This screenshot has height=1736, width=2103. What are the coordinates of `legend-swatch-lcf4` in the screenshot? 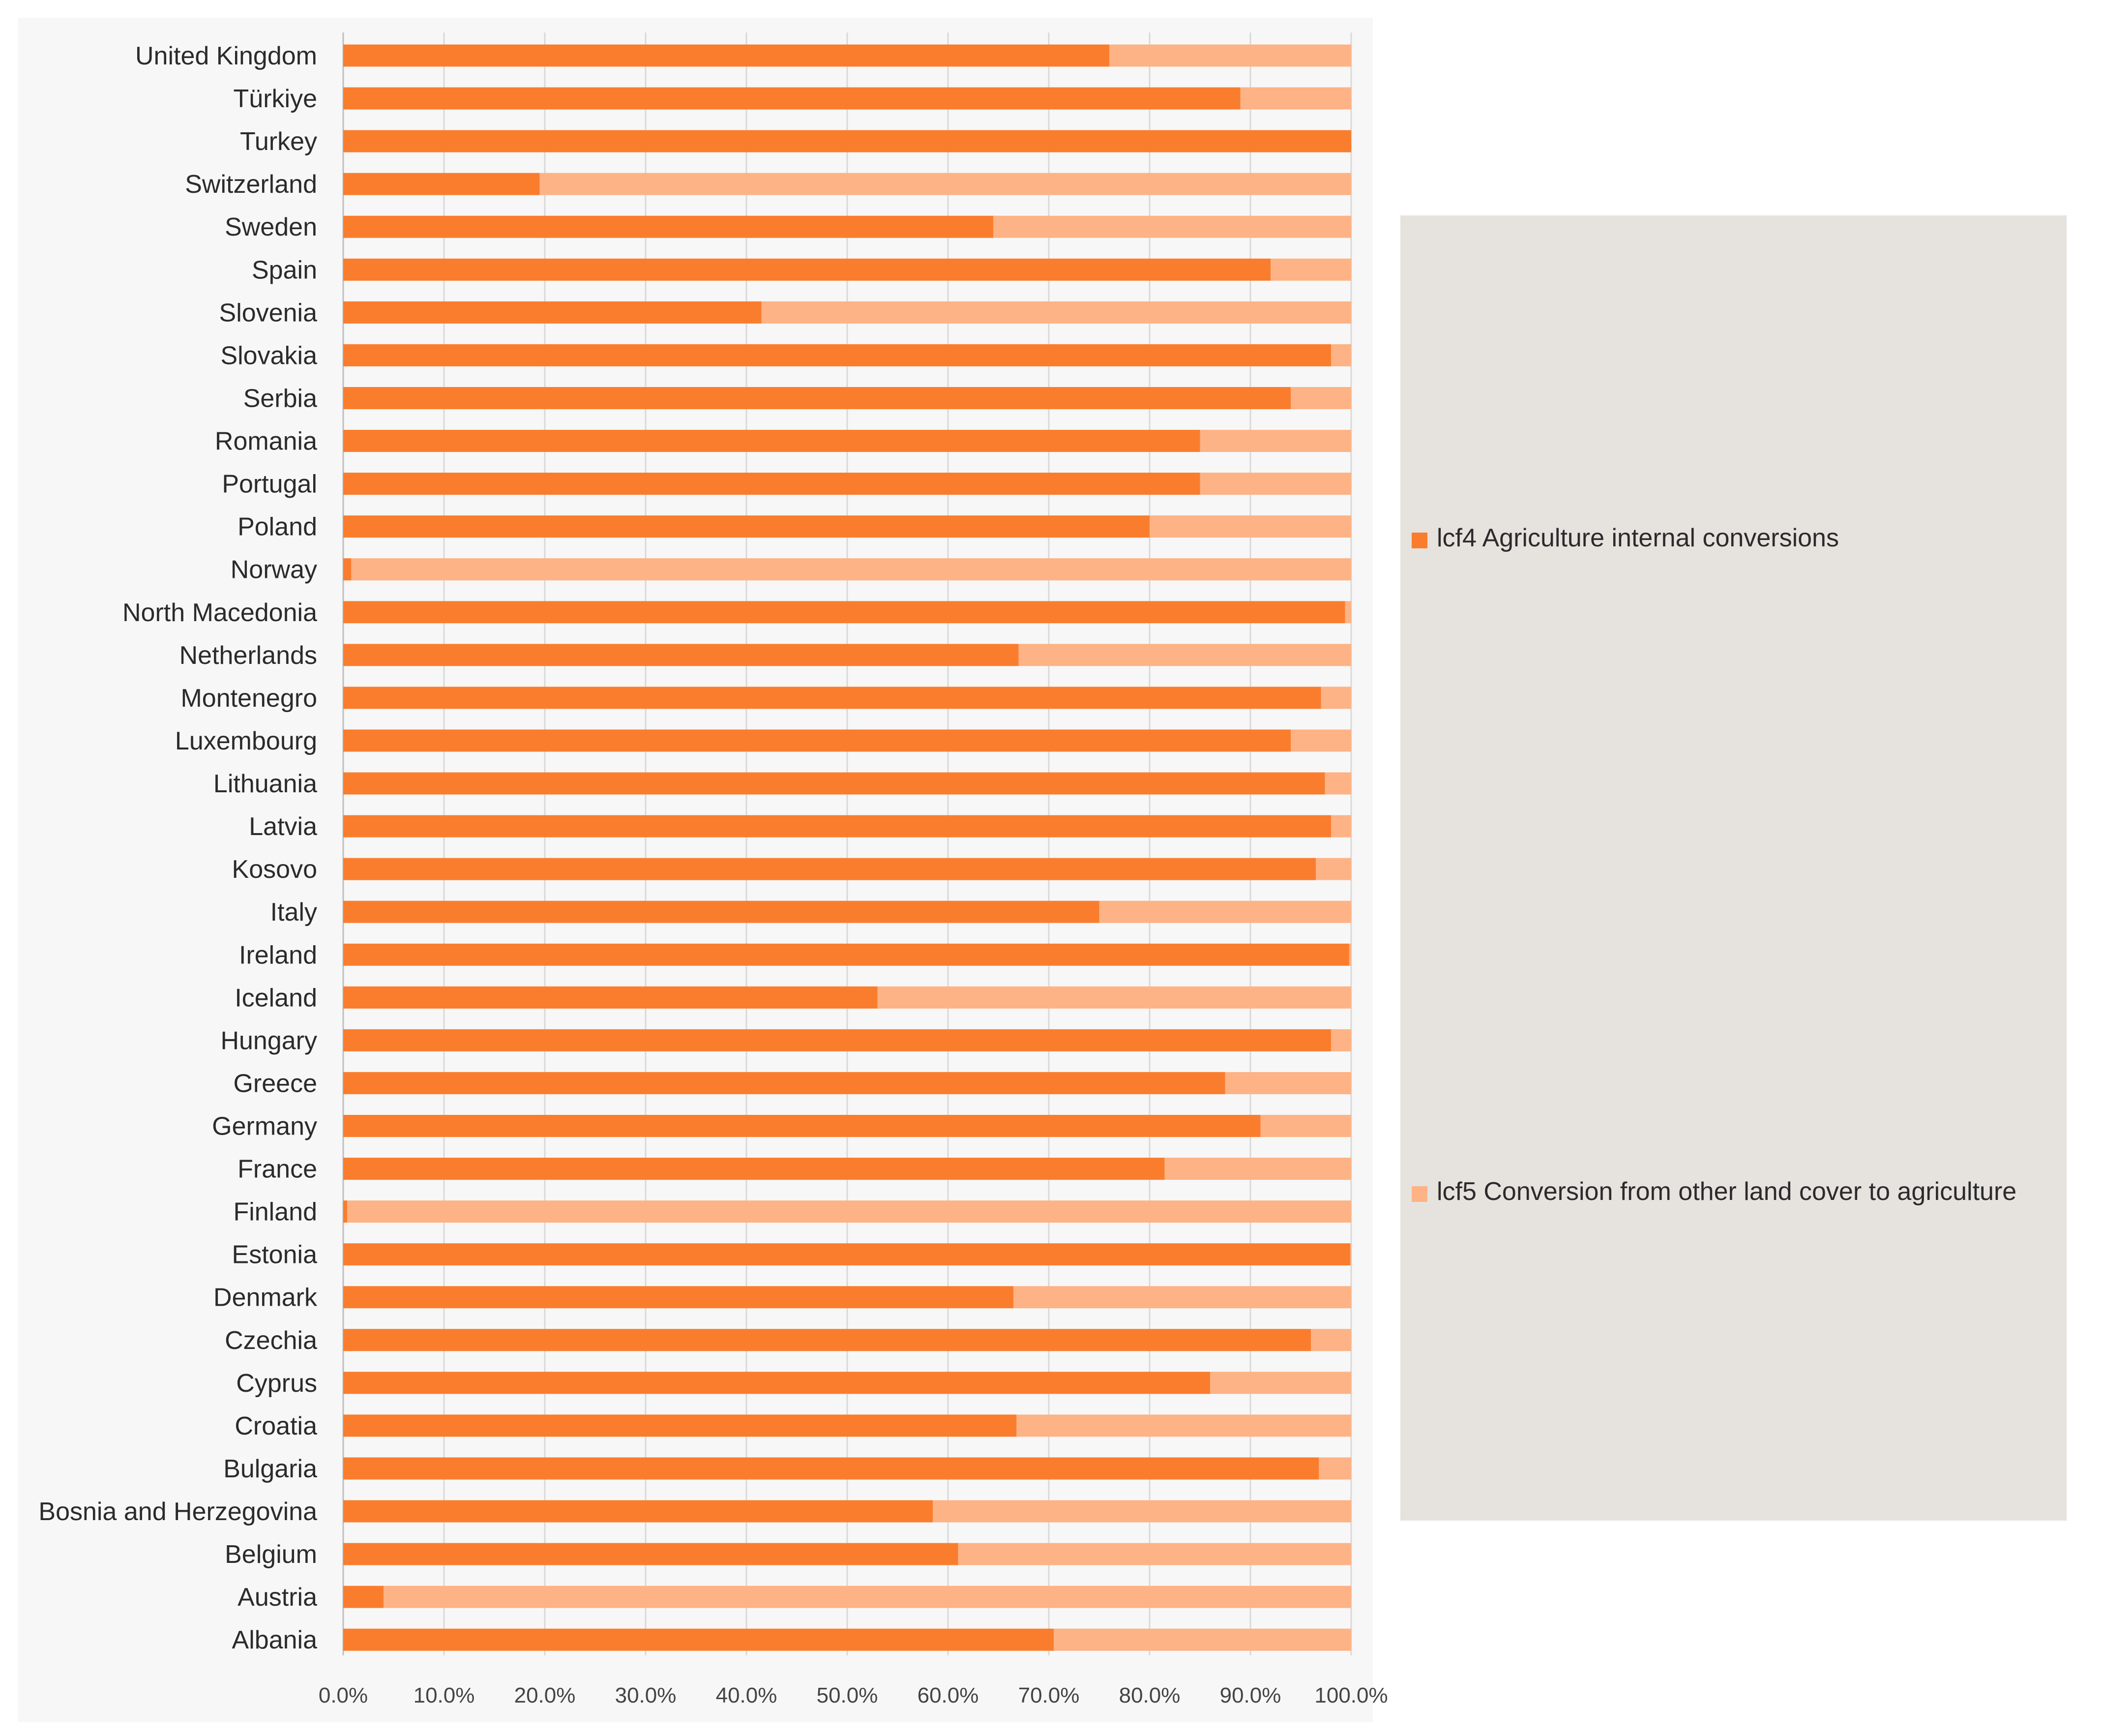 It's located at (1419, 540).